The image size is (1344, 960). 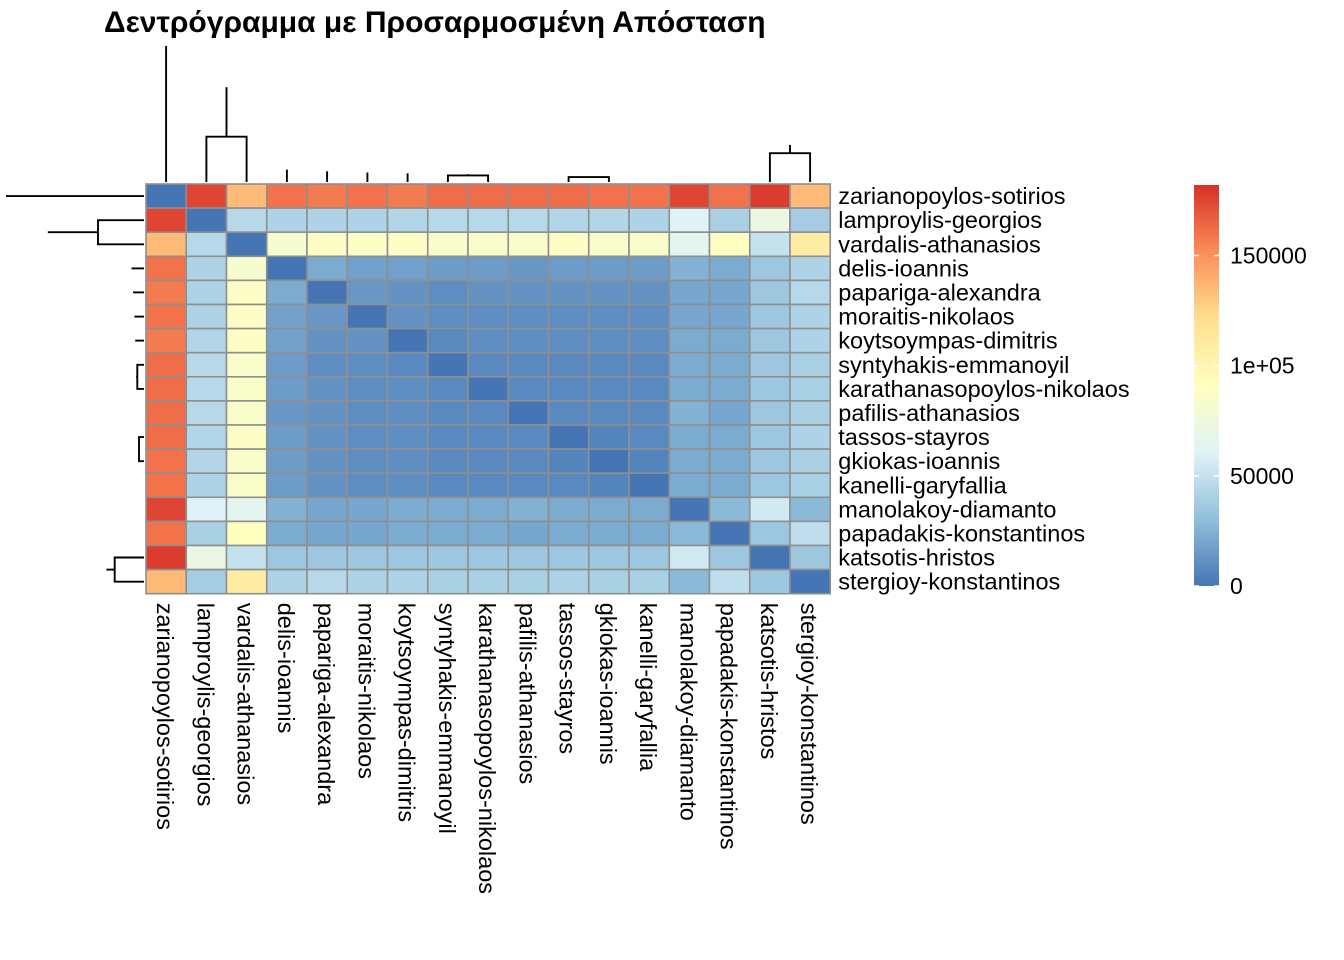 I want to click on column-label: tassos-stayros, so click(x=568, y=679).